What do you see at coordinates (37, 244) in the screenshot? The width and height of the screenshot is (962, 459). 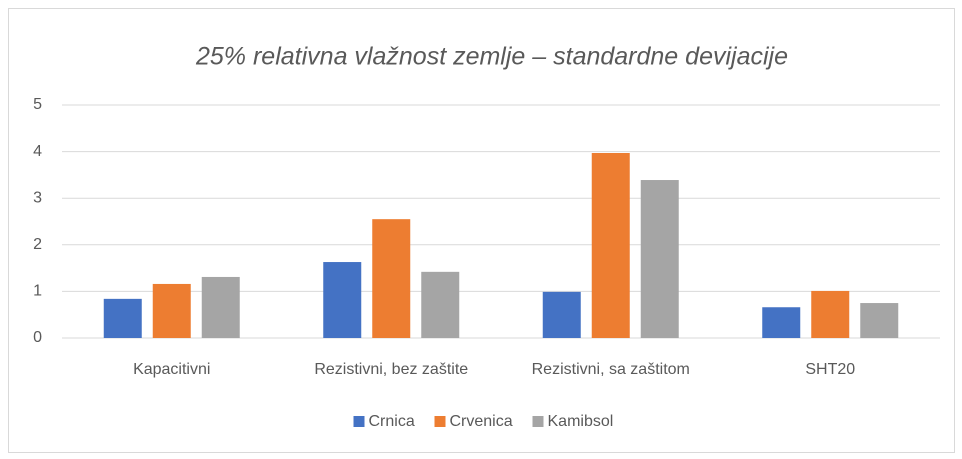 I see `y-tick-label: 2` at bounding box center [37, 244].